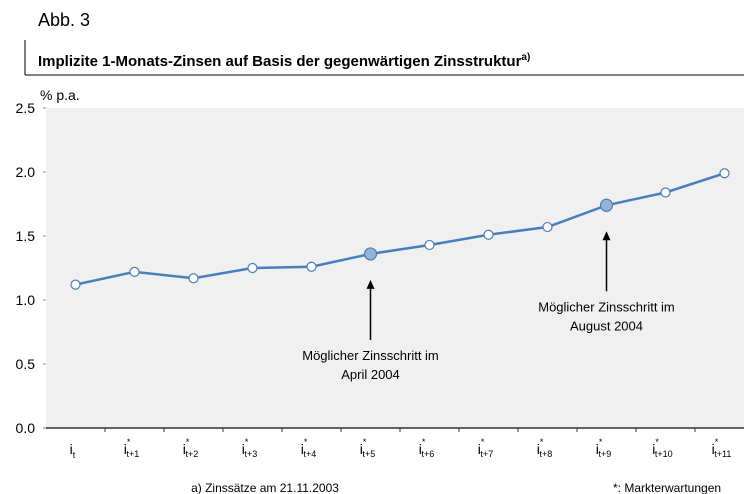 This screenshot has width=744, height=494. What do you see at coordinates (26, 364) in the screenshot?
I see `y-tick-label: 0.5` at bounding box center [26, 364].